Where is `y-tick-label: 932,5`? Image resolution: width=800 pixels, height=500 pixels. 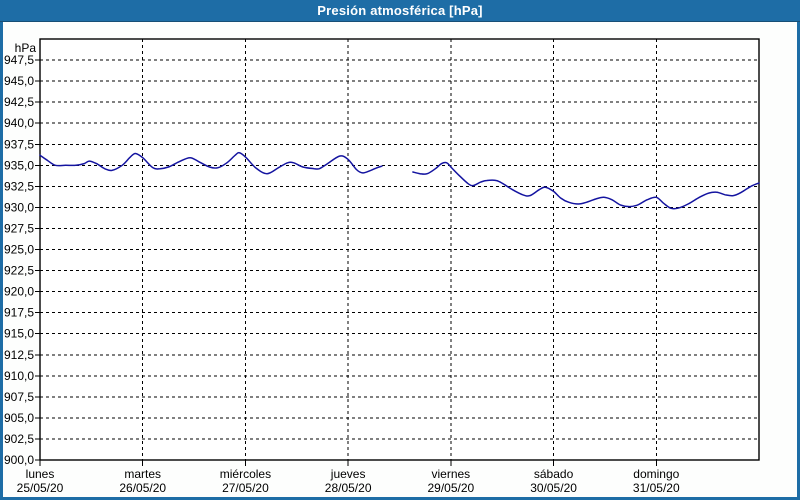 y-tick-label: 932,5 is located at coordinates (19, 186).